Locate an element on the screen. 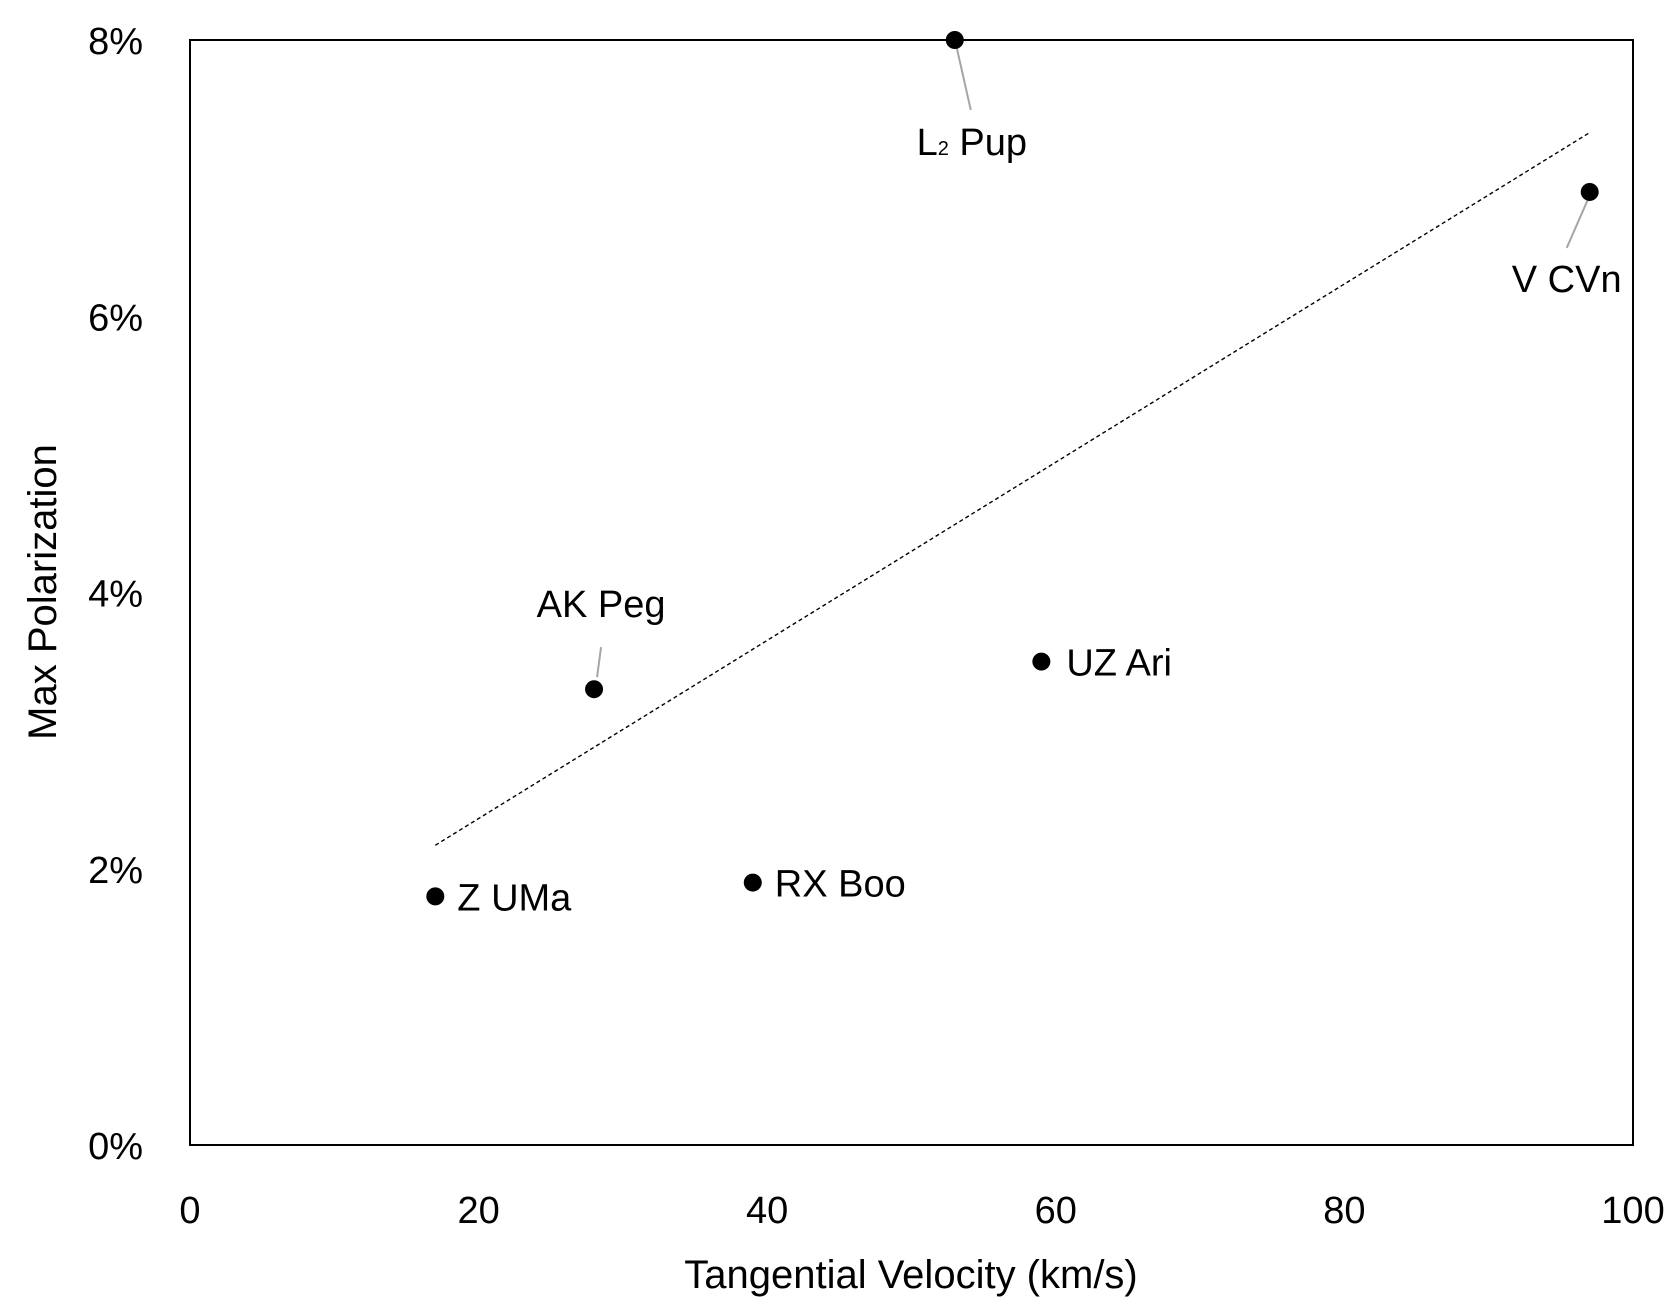 The image size is (1674, 1300). x-tick-label: 0 is located at coordinates (189, 1211).